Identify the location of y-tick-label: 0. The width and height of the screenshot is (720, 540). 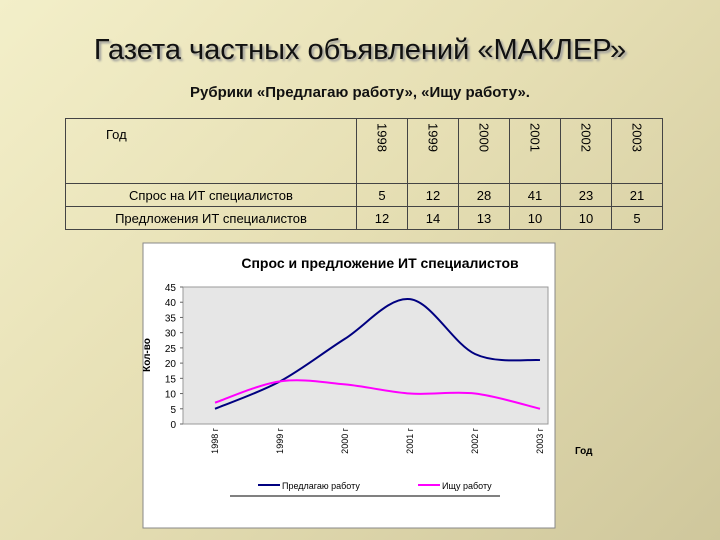
(173, 425).